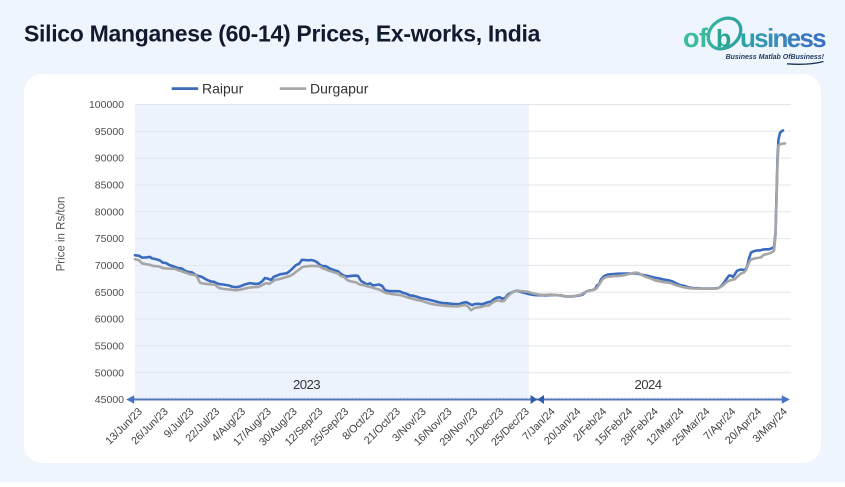 This screenshot has width=845, height=487. Describe the element at coordinates (109, 212) in the screenshot. I see `svg-text: 80000` at that location.